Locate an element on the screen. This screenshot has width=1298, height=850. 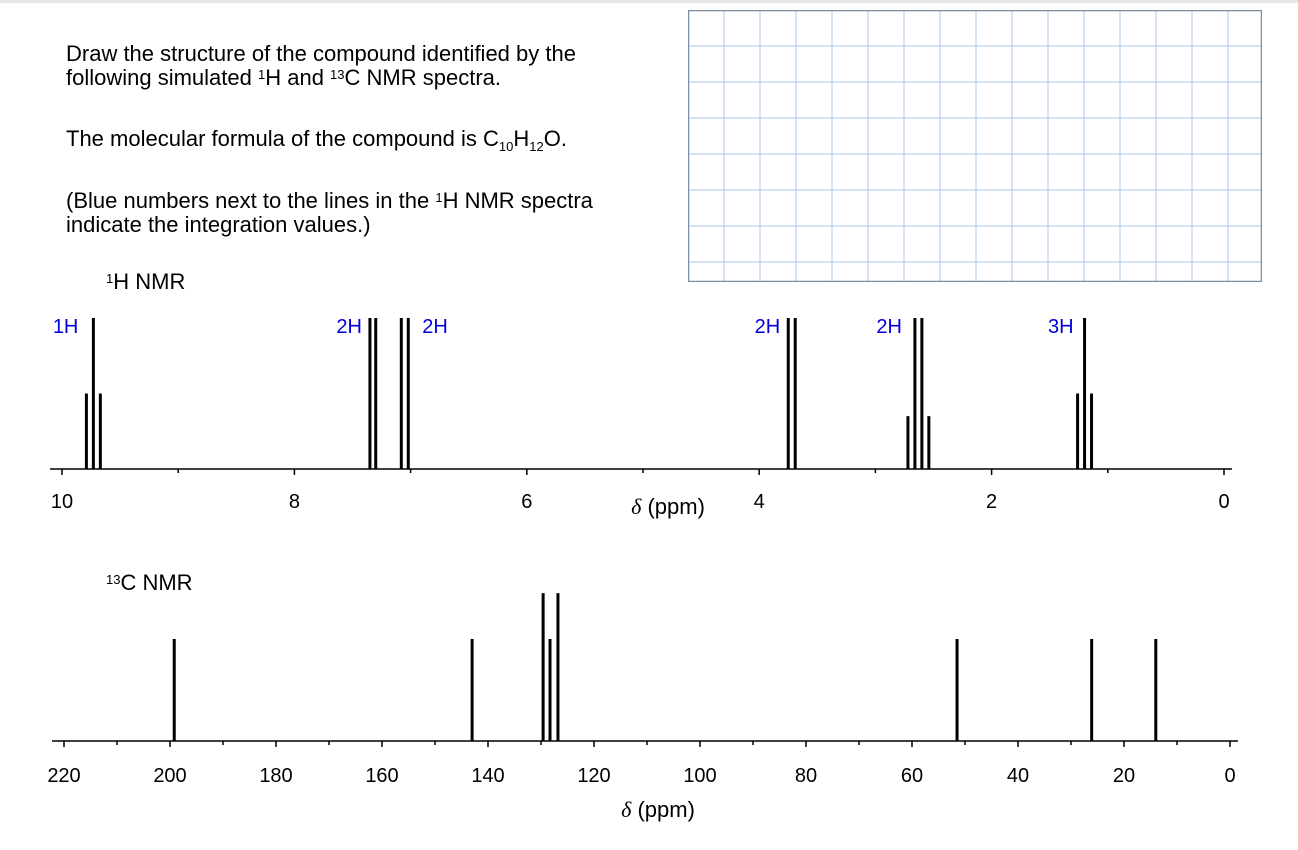
x-tick-label: 6 is located at coordinates (526, 502).